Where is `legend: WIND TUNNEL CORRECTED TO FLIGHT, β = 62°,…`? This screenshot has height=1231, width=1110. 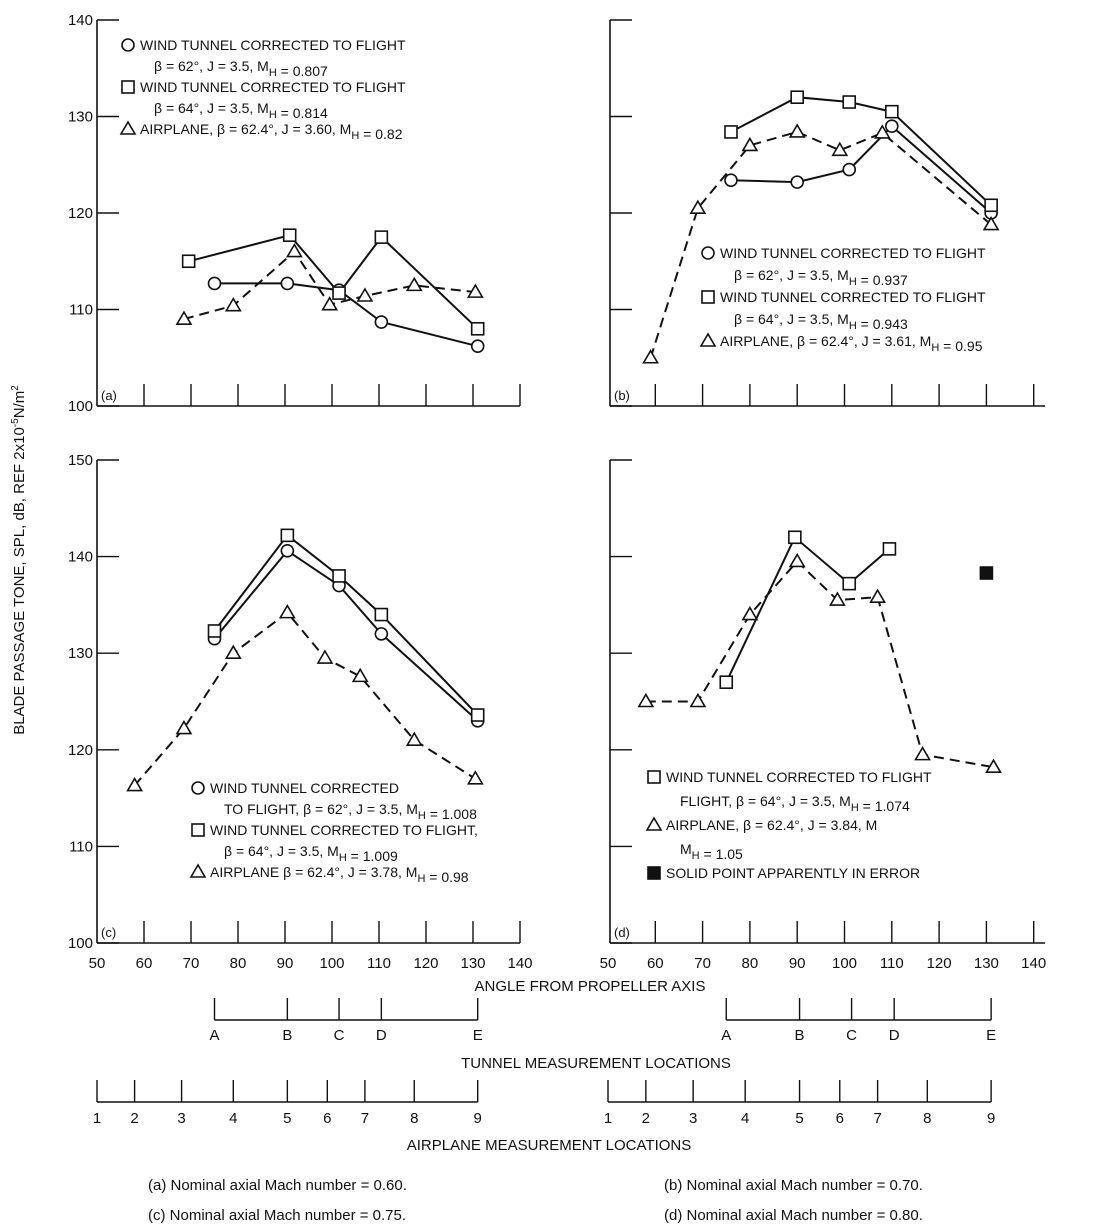
legend: WIND TUNNEL CORRECTED TO FLIGHT, β = 62°,… is located at coordinates (333, 832).